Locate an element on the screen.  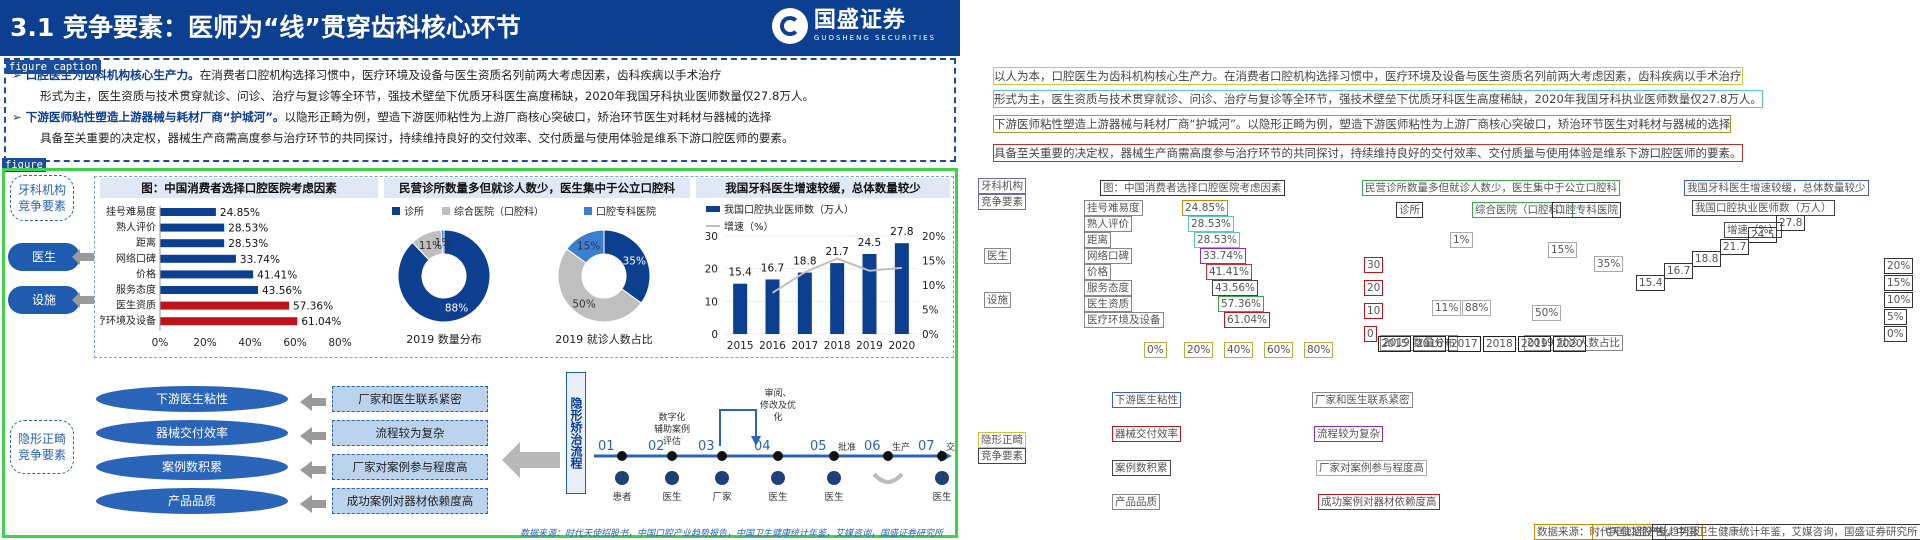
ocr-box: 43.56% is located at coordinates (1235, 288).